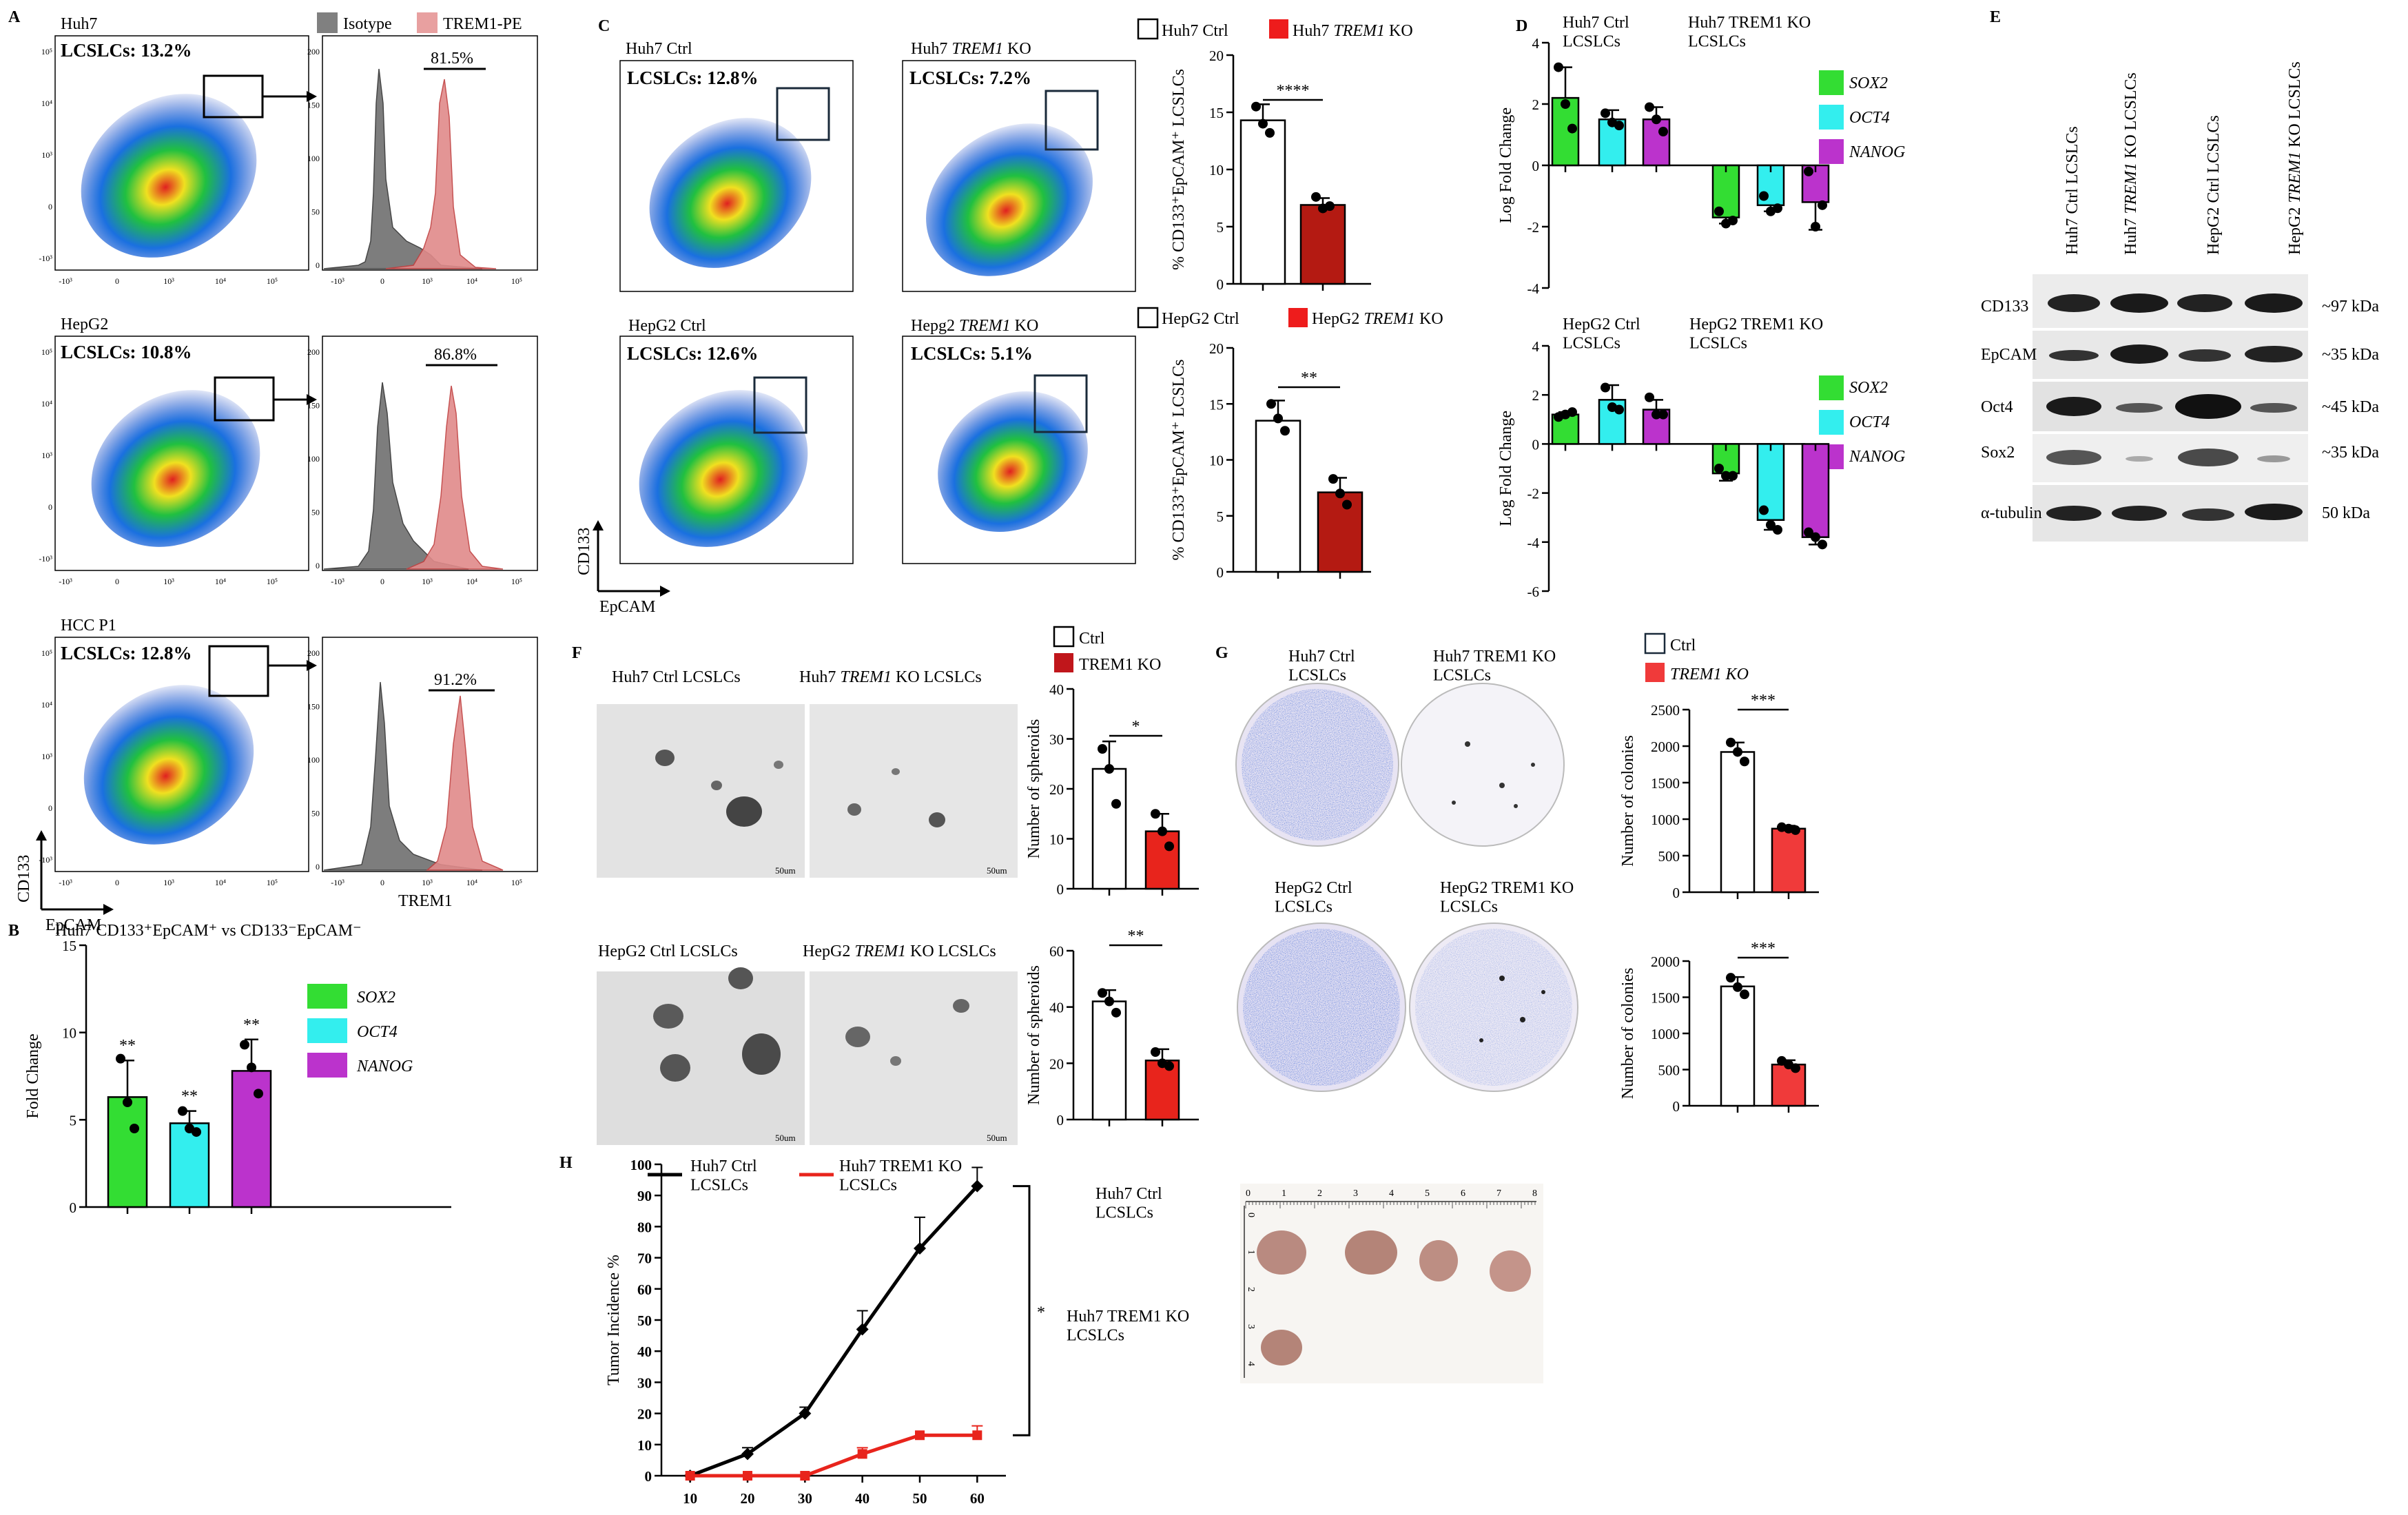  I want to click on d-top-legend-sox2: SOX2, so click(1868, 83).